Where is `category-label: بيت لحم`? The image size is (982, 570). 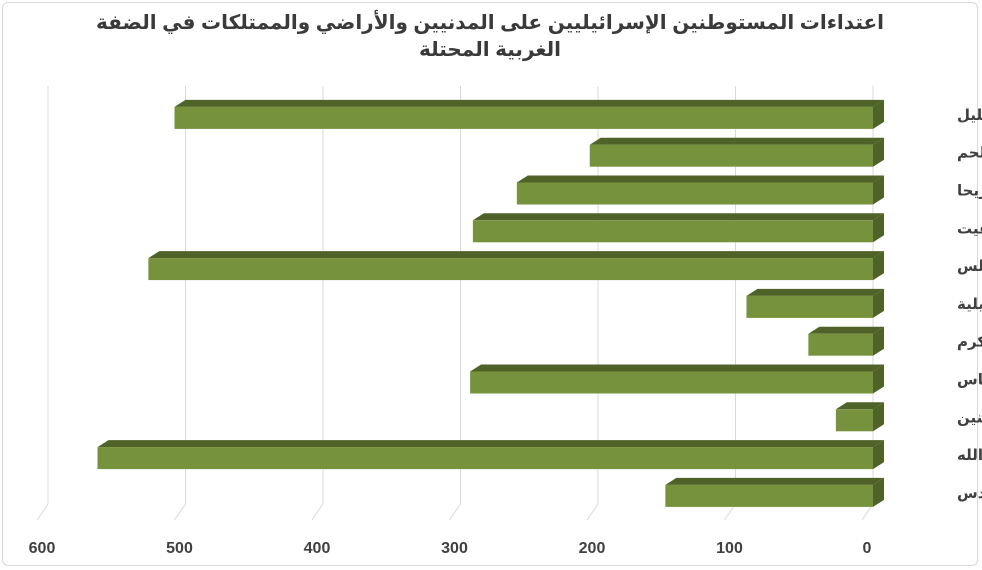 category-label: بيت لحم is located at coordinates (969, 153).